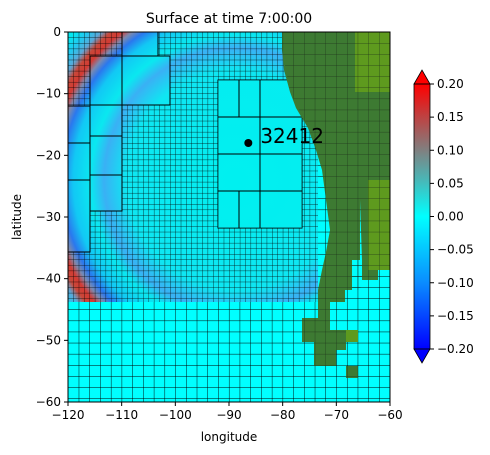 This screenshot has height=455, width=490. I want to click on refined-patch-gauge, so click(260, 154).